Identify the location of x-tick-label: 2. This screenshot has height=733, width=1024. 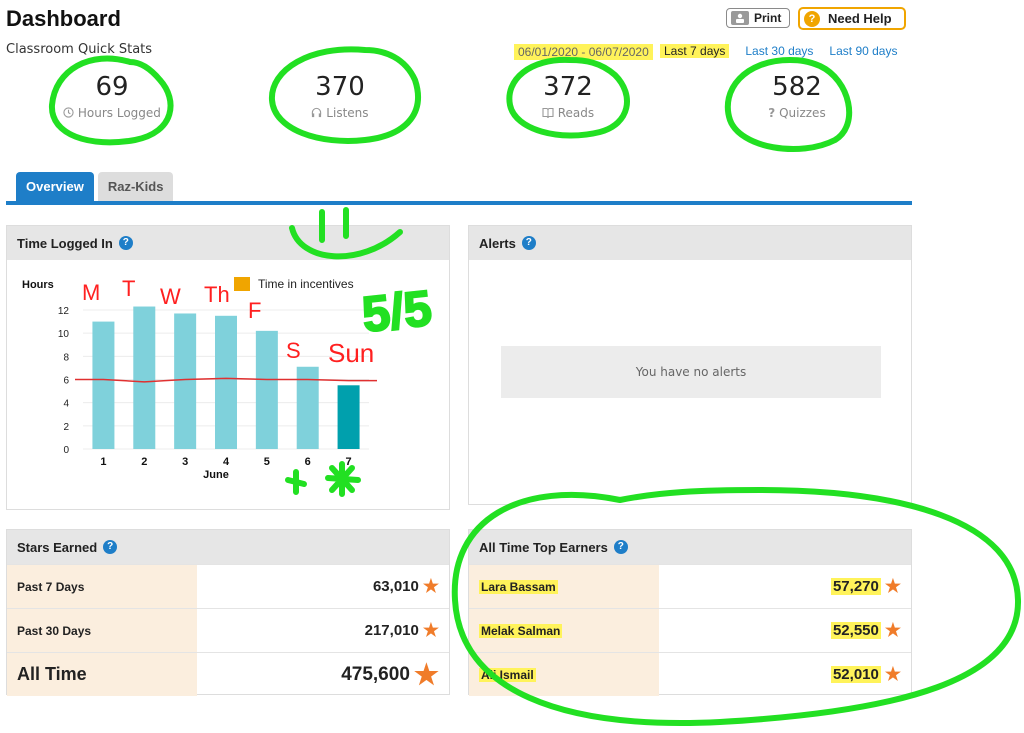
(144, 462).